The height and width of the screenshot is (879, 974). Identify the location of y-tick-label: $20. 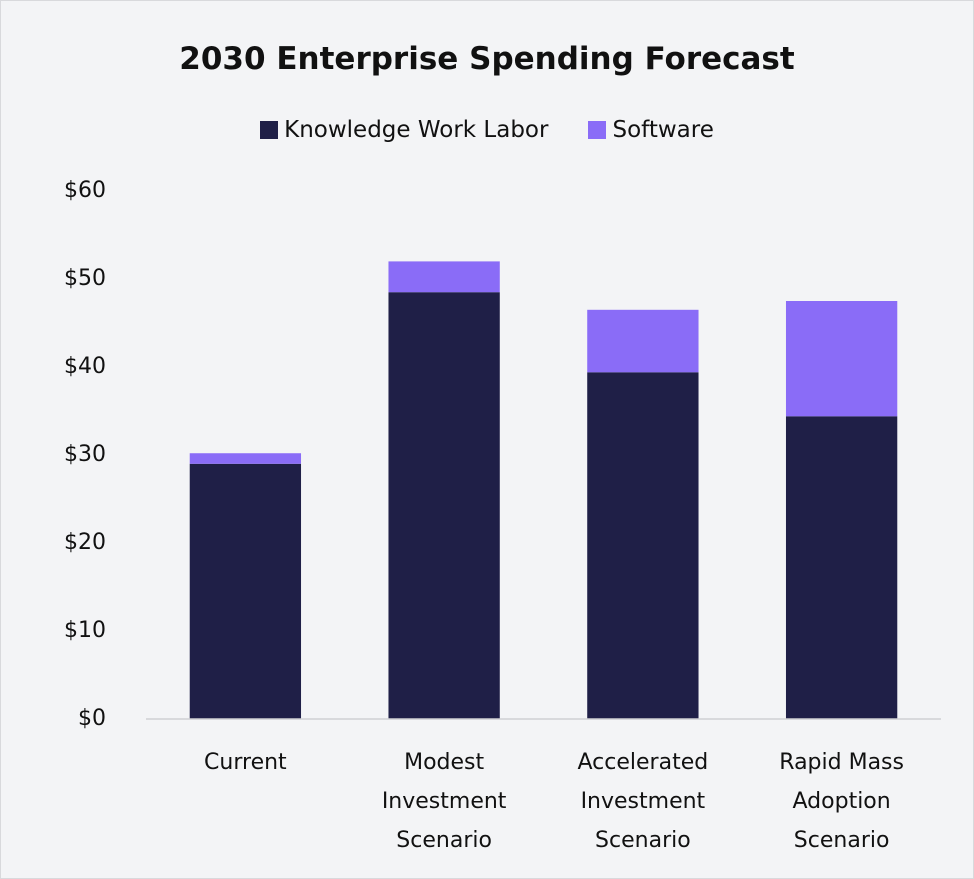
(85, 542).